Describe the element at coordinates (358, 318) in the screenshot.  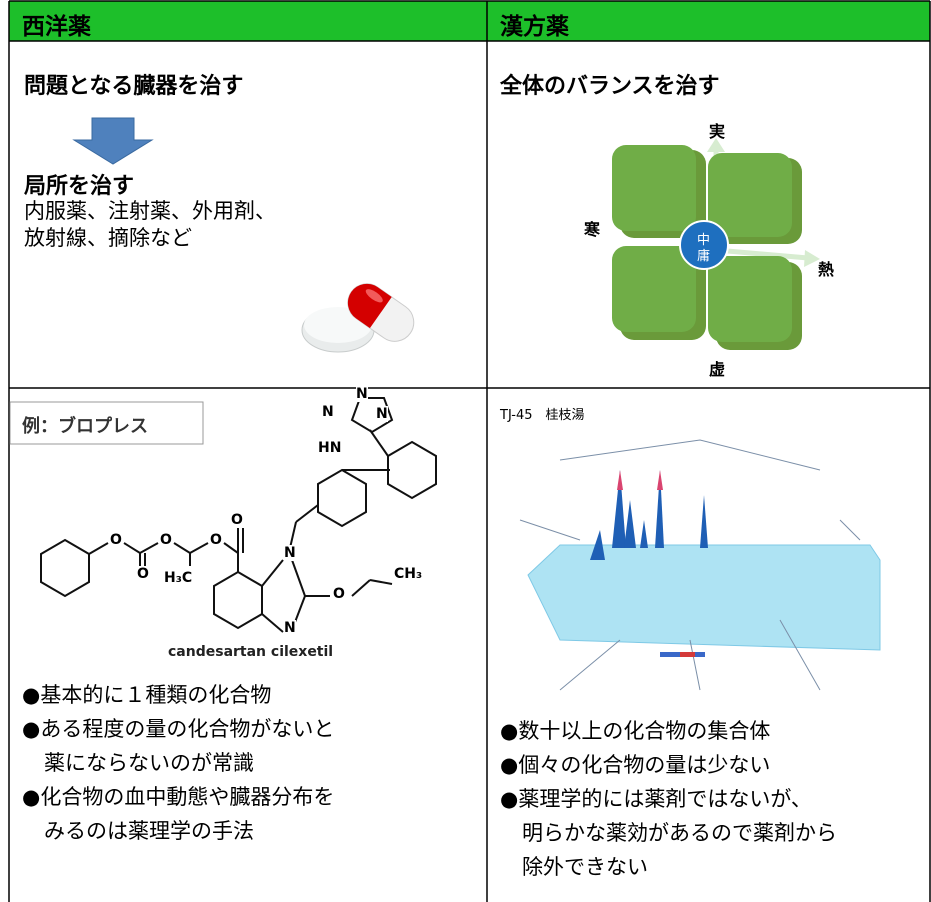
I see `pill-illustration` at that location.